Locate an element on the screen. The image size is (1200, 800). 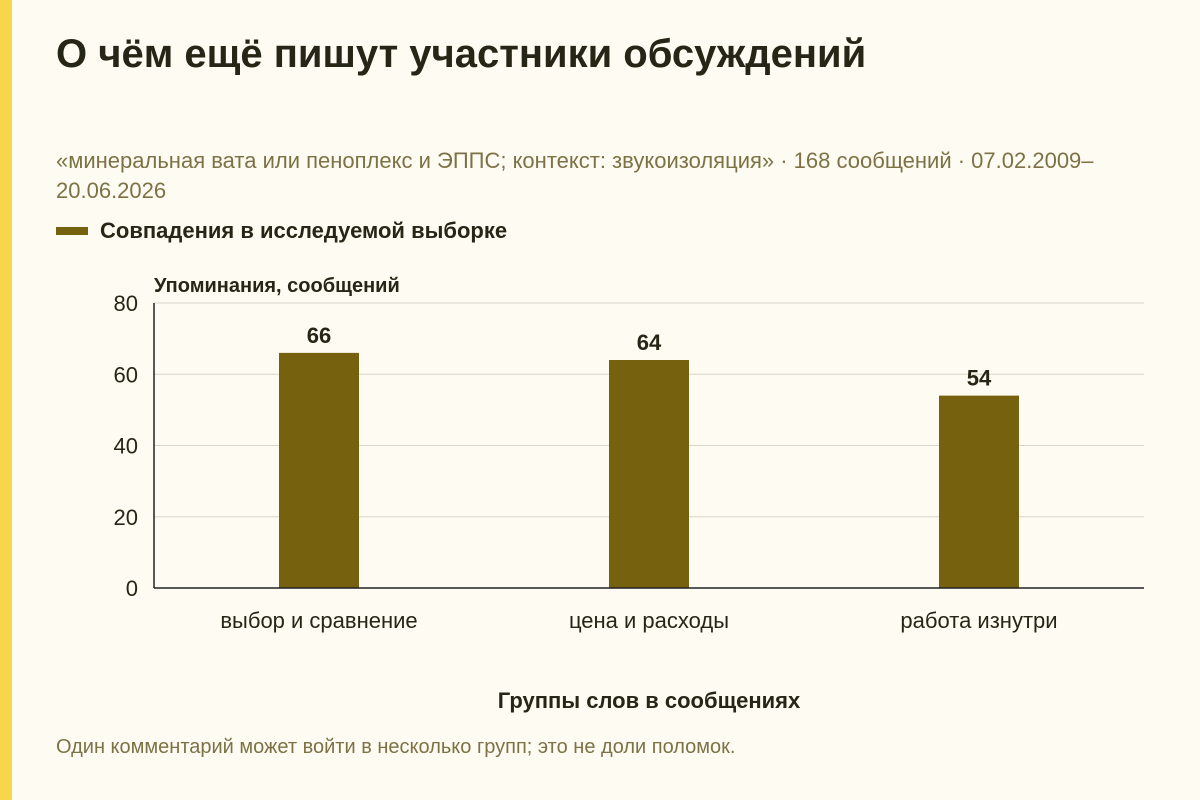
legend-swatch is located at coordinates (72, 231).